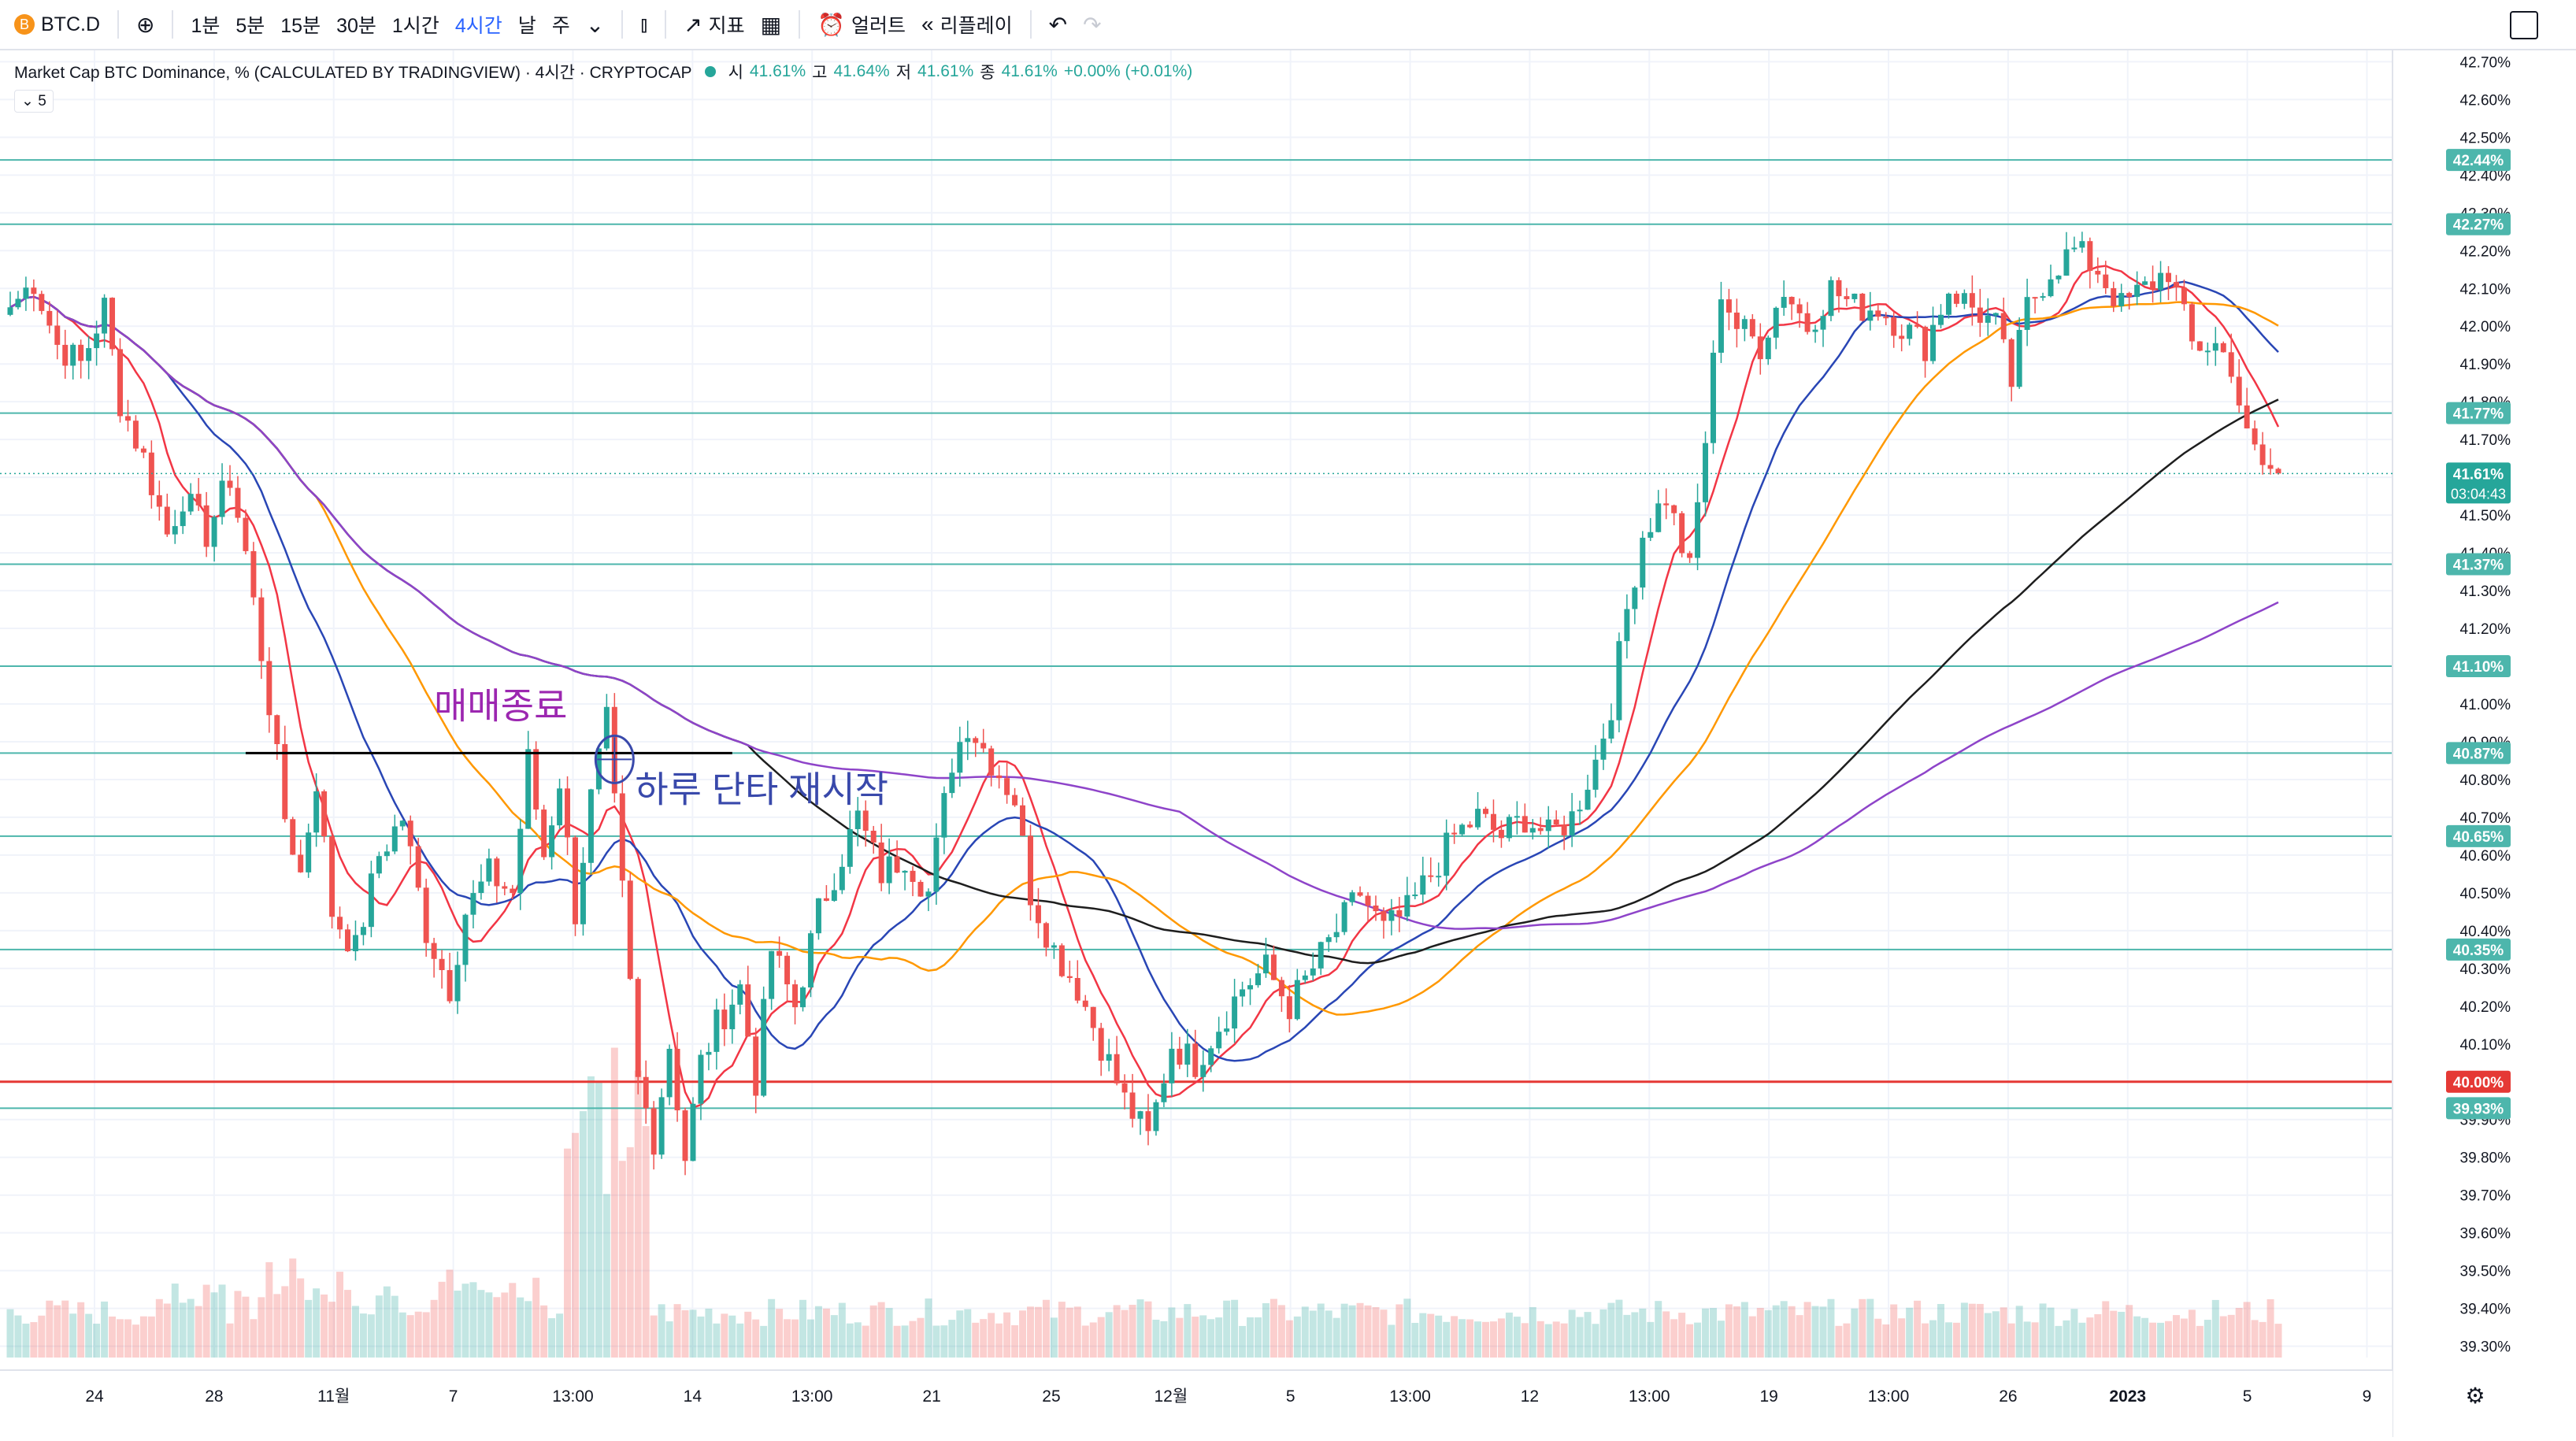  I want to click on level-price-tag: 40.65%, so click(2478, 837).